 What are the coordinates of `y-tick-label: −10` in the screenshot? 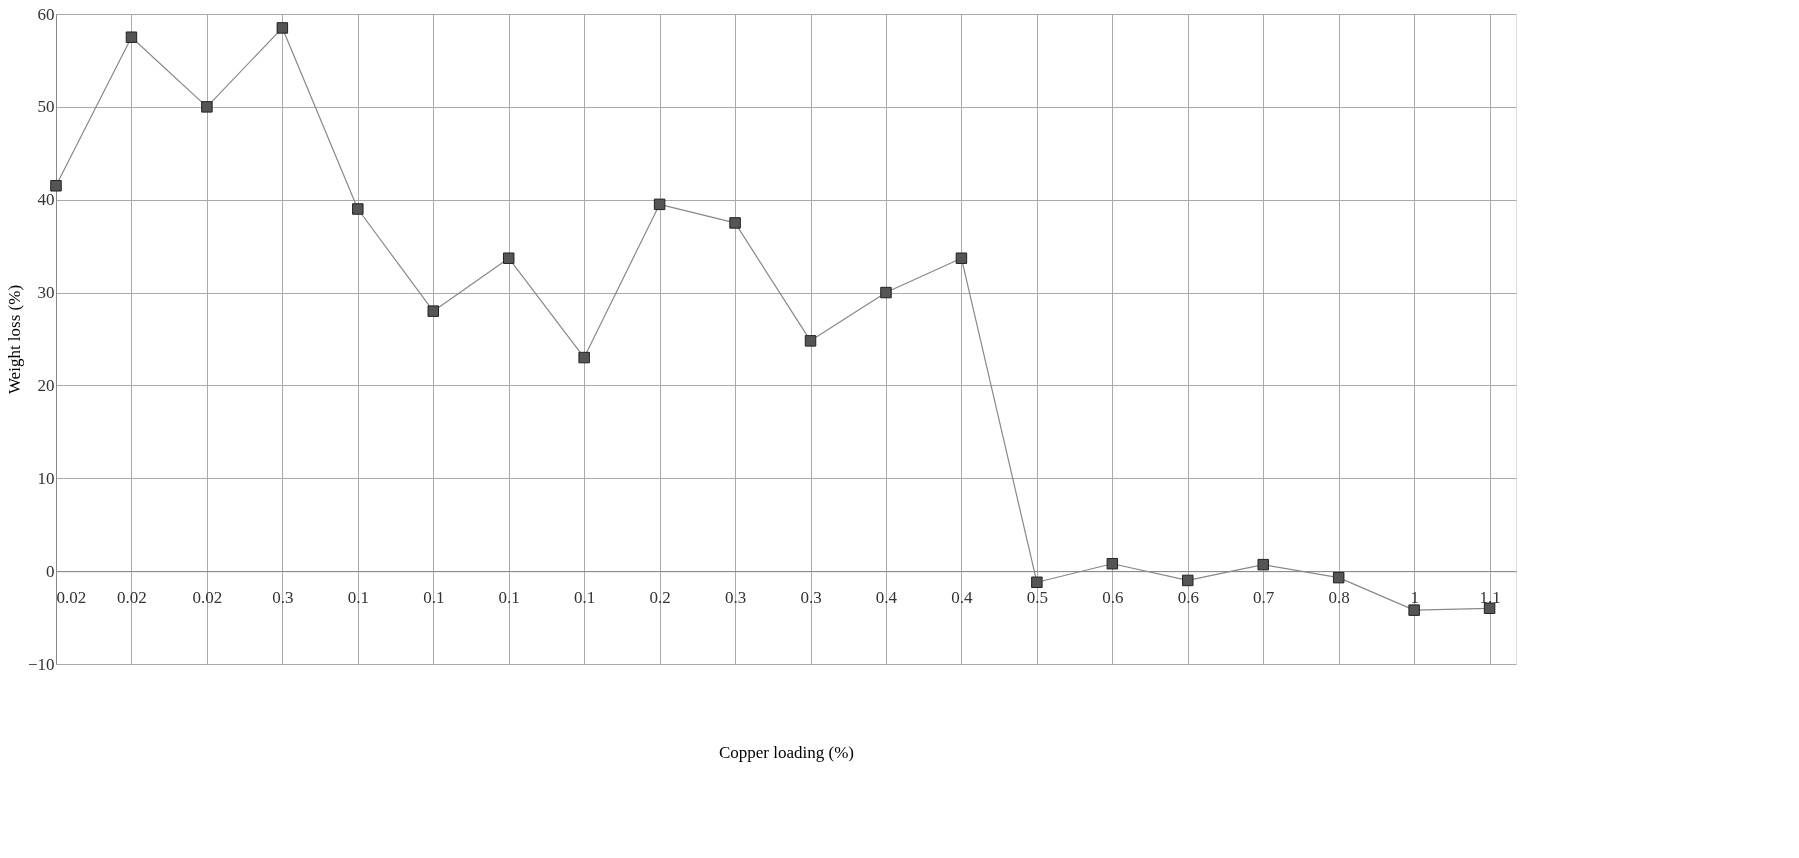 It's located at (41, 664).